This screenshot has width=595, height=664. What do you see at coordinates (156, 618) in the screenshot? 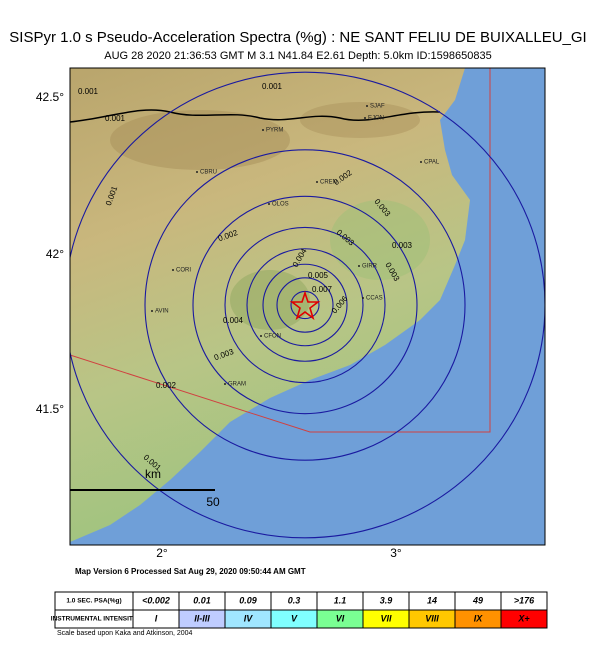
I see `intensity-value: I` at bounding box center [156, 618].